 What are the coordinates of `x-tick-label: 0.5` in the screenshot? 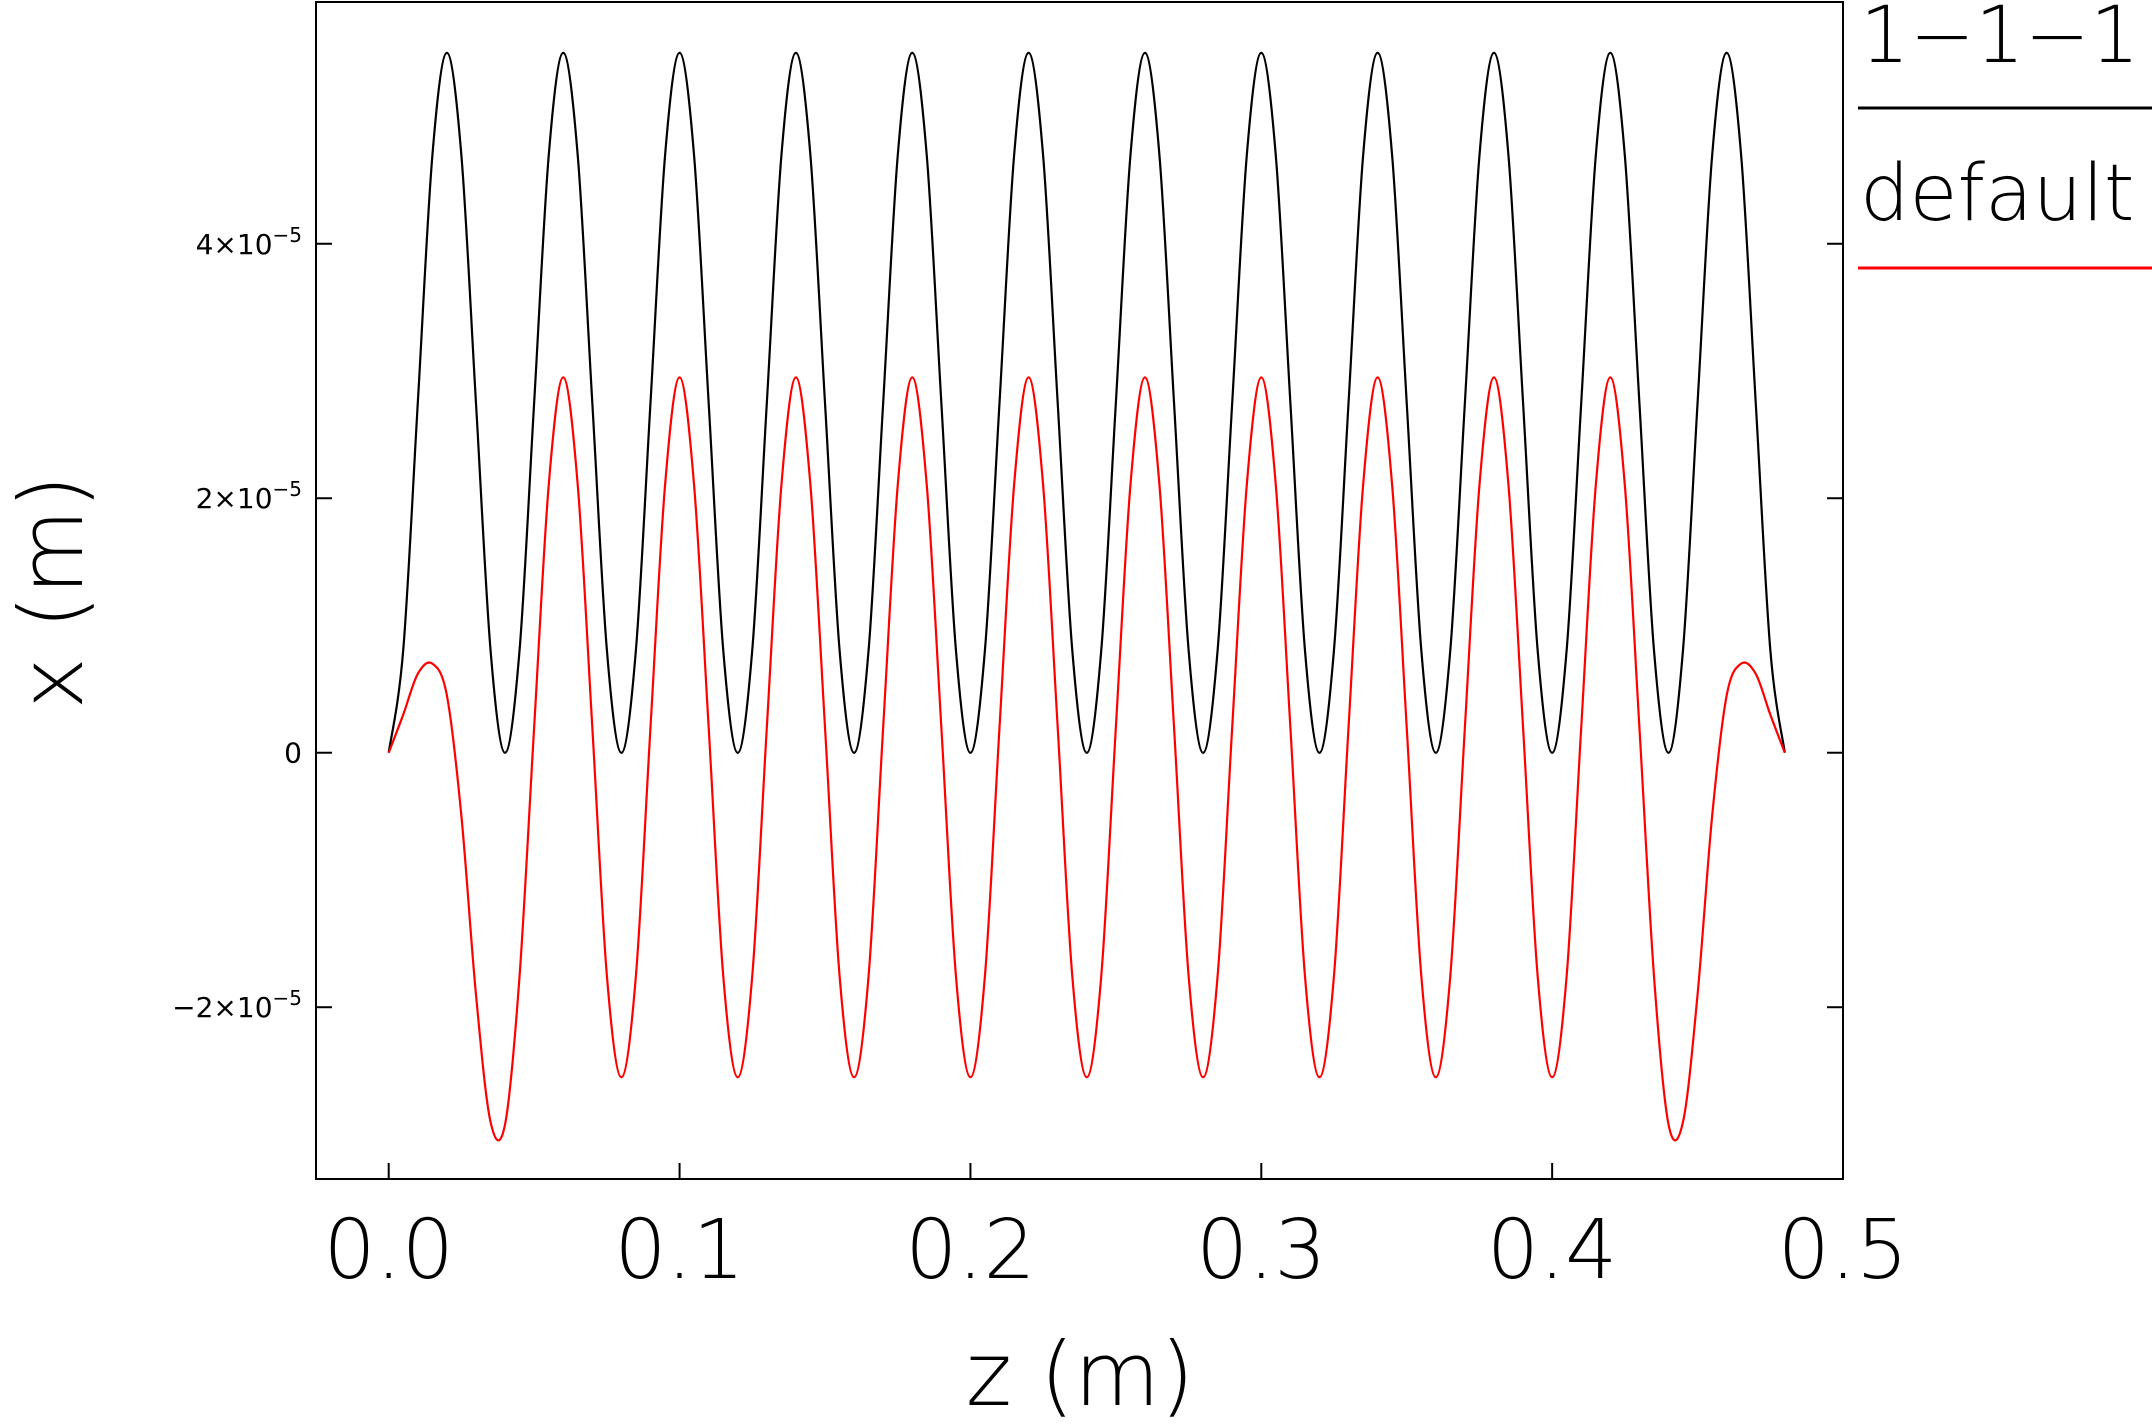 It's located at (1843, 1250).